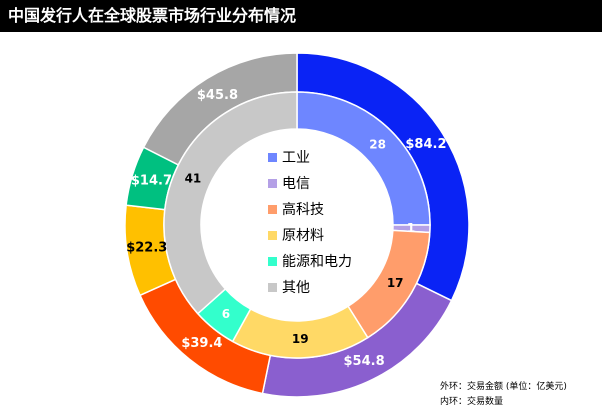 Image resolution: width=602 pixels, height=418 pixels. Describe the element at coordinates (301, 16) in the screenshot. I see `title-bar: 中国发行人在全球股票市场行业分布情况` at that location.